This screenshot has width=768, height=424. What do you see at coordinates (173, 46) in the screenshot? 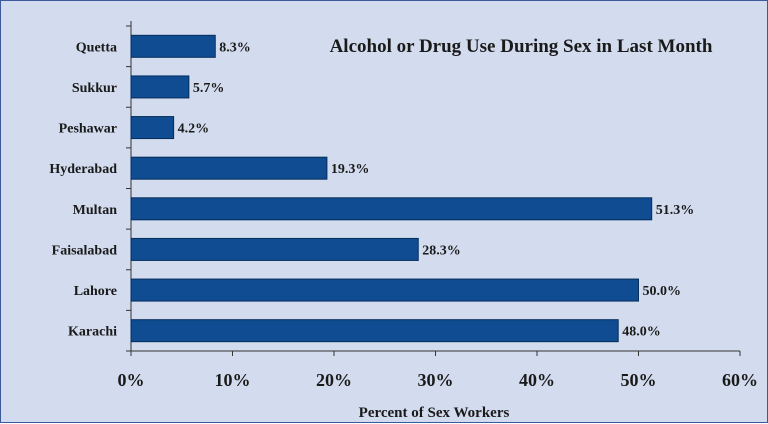
I see `bar-quetta` at bounding box center [173, 46].